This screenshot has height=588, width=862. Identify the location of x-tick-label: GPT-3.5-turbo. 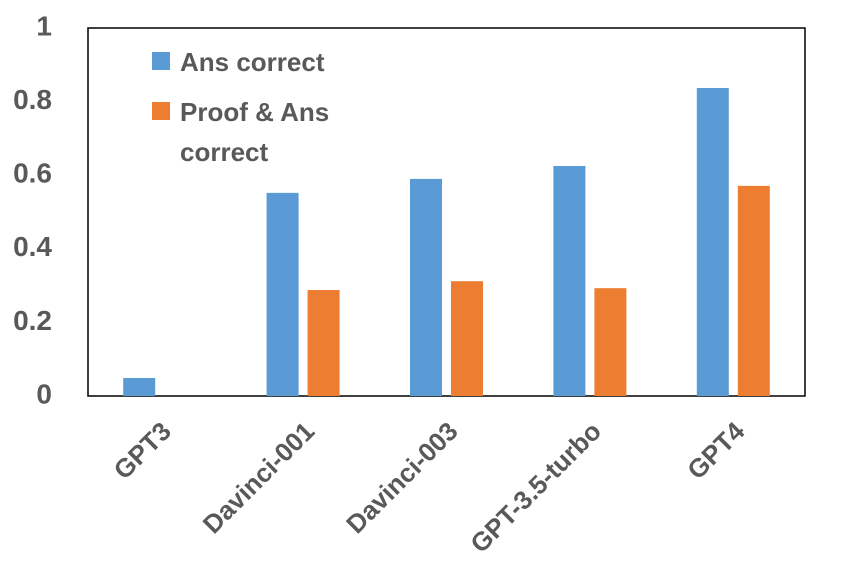
(535, 487).